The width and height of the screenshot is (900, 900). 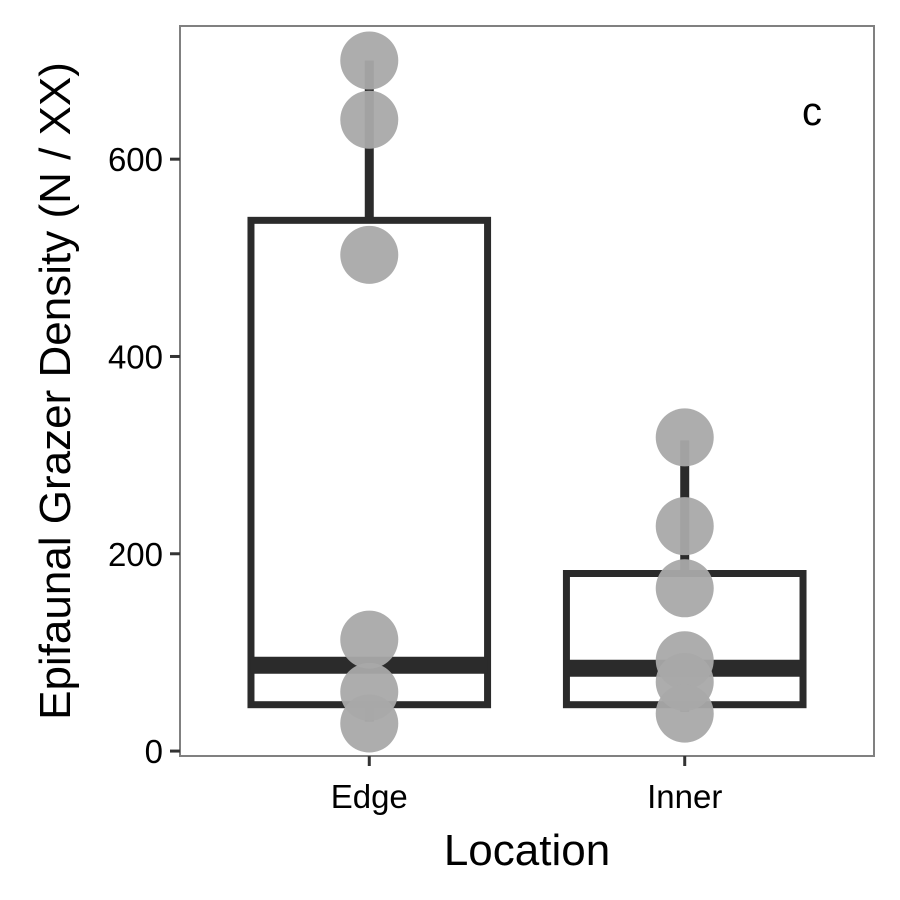 What do you see at coordinates (369, 796) in the screenshot?
I see `x-tick-label-edge: Edge` at bounding box center [369, 796].